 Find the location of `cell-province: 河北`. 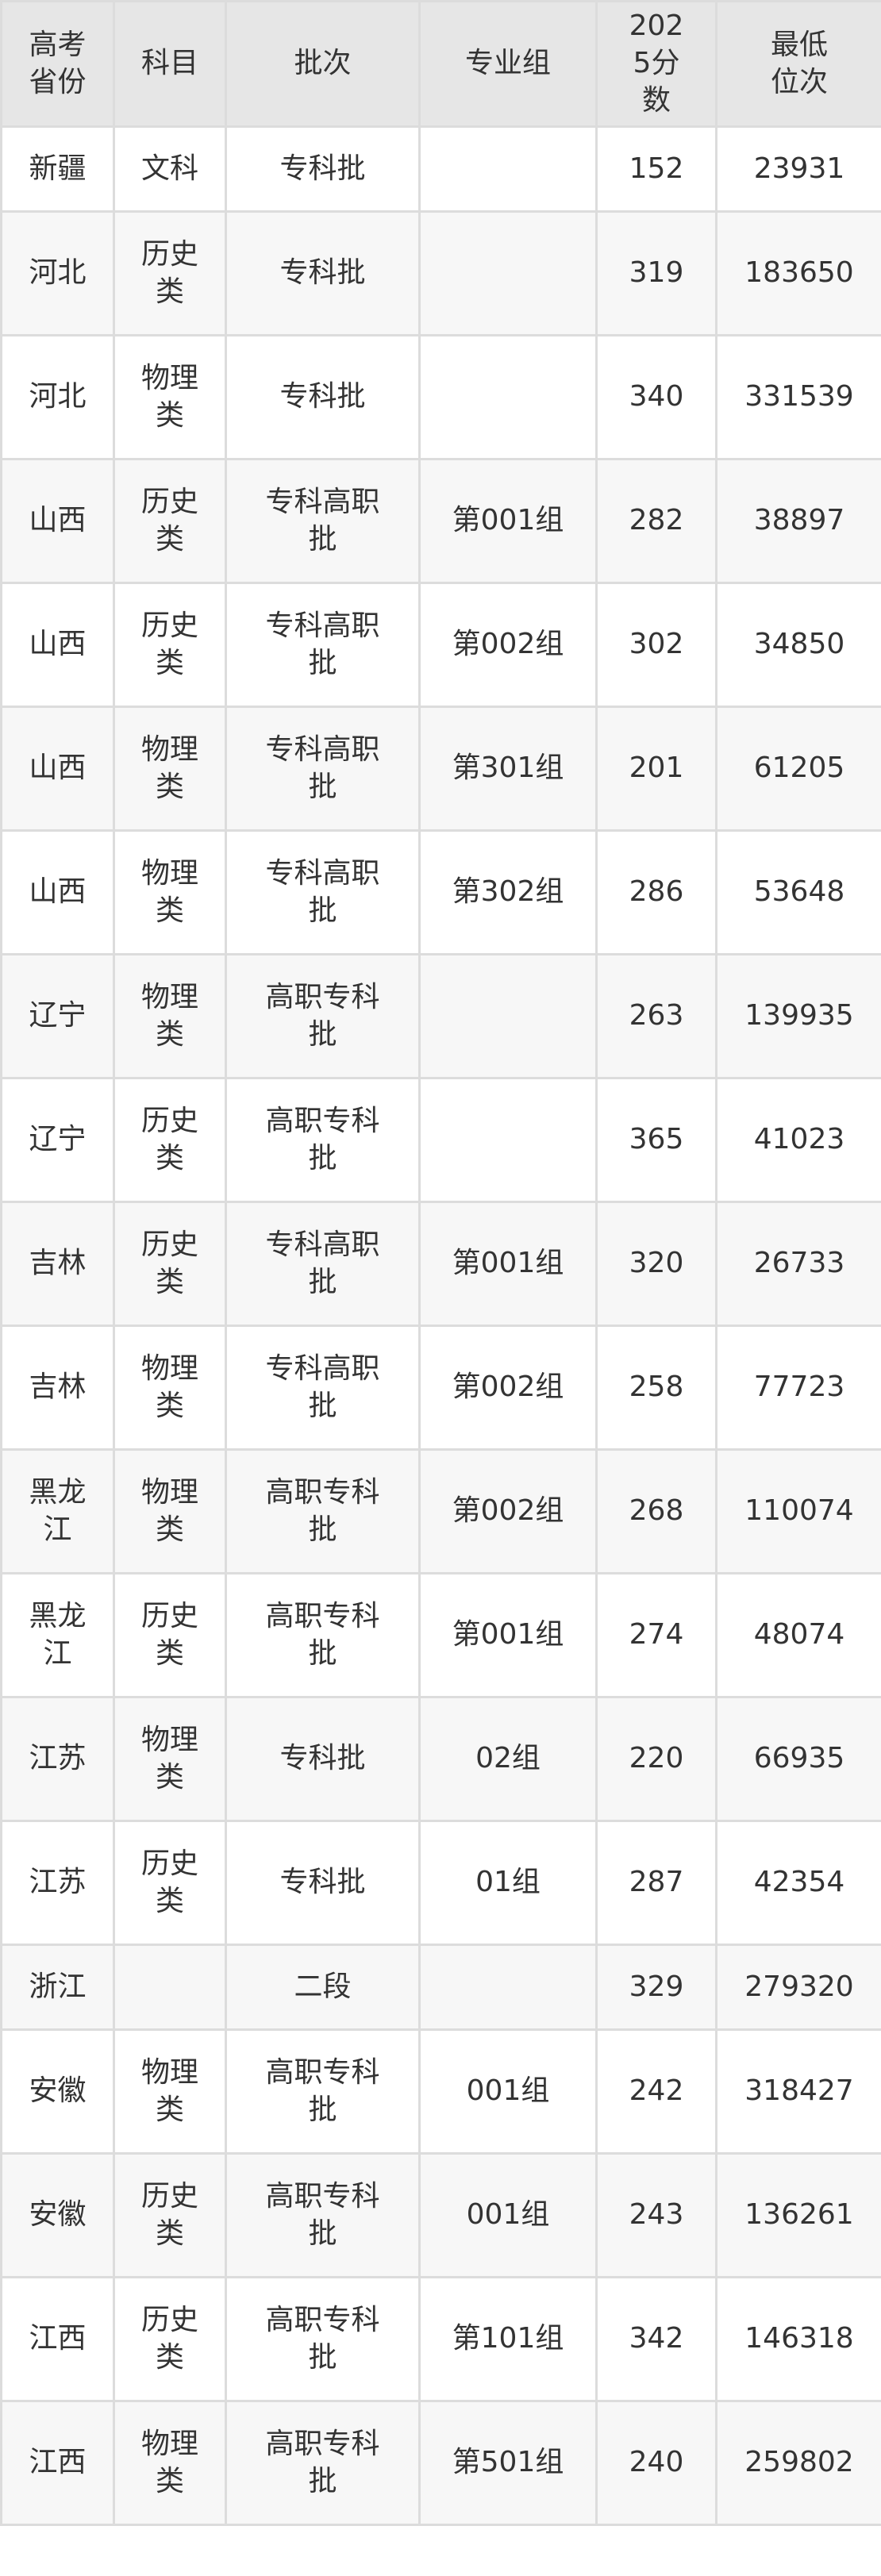

cell-province: 河北 is located at coordinates (57, 397).